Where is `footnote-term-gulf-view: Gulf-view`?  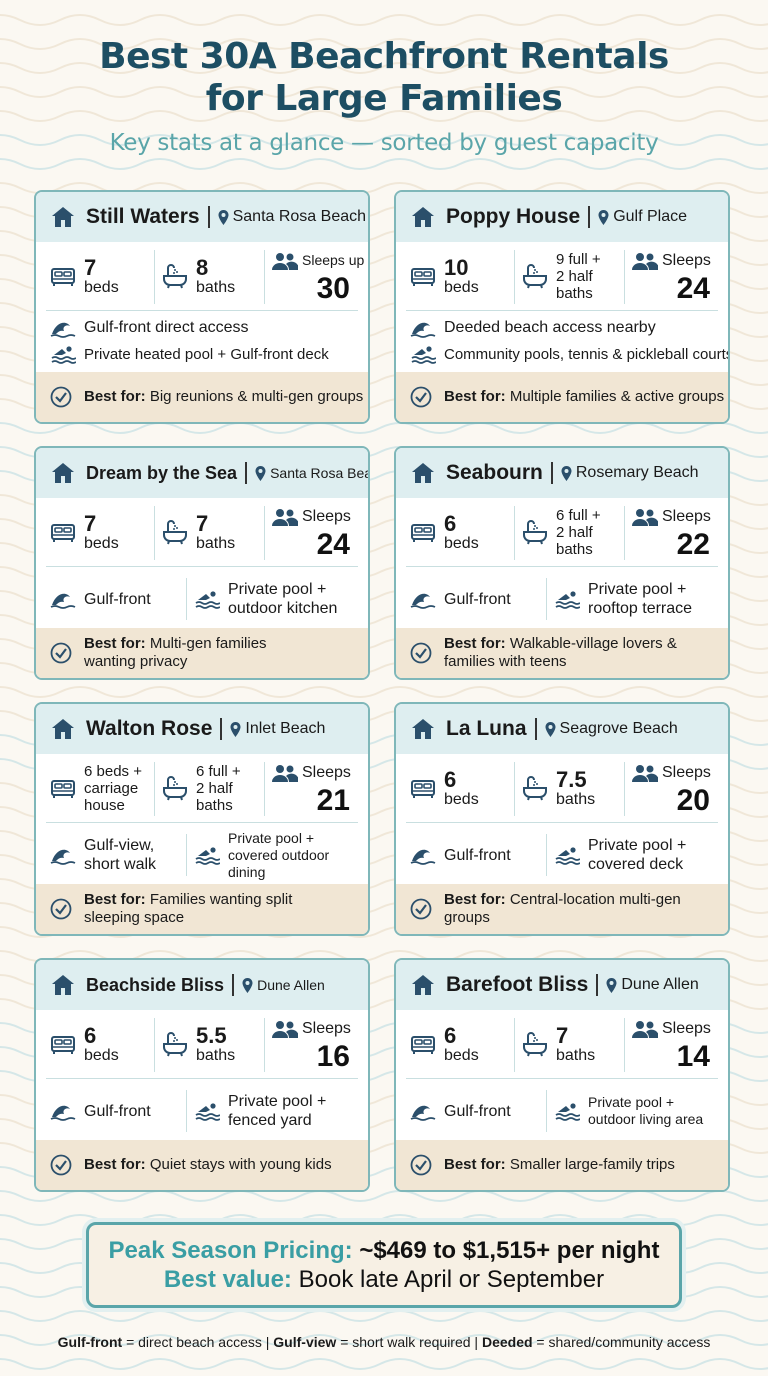
footnote-term-gulf-view: Gulf-view is located at coordinates (305, 1342).